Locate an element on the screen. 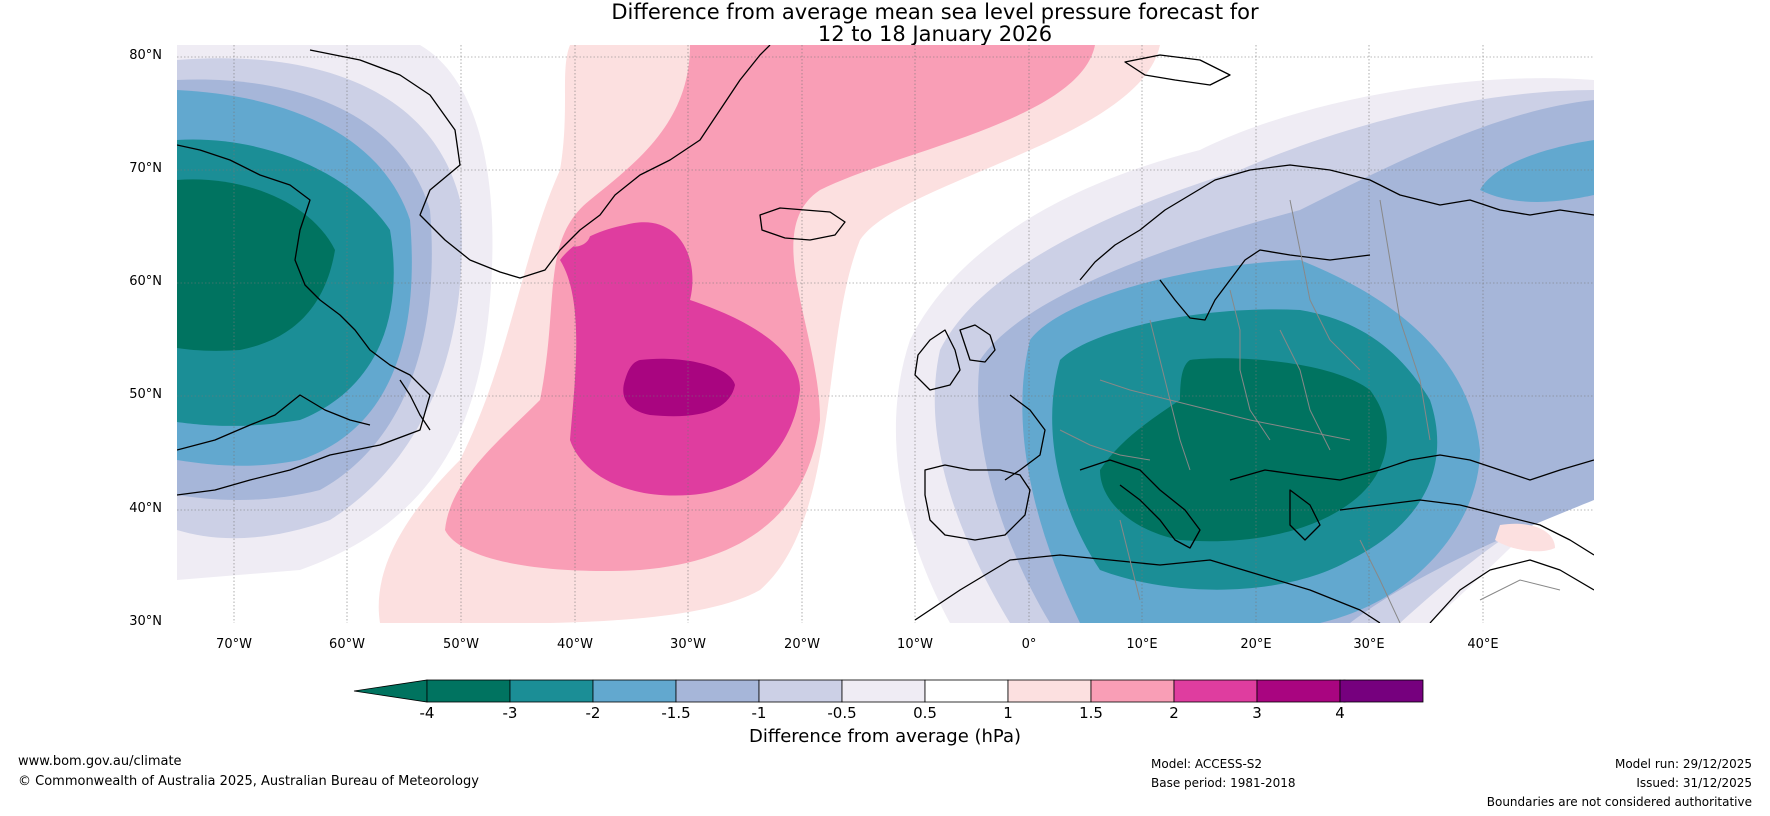 This screenshot has height=816, width=1770. west-low-anomaly is located at coordinates (335, 312).